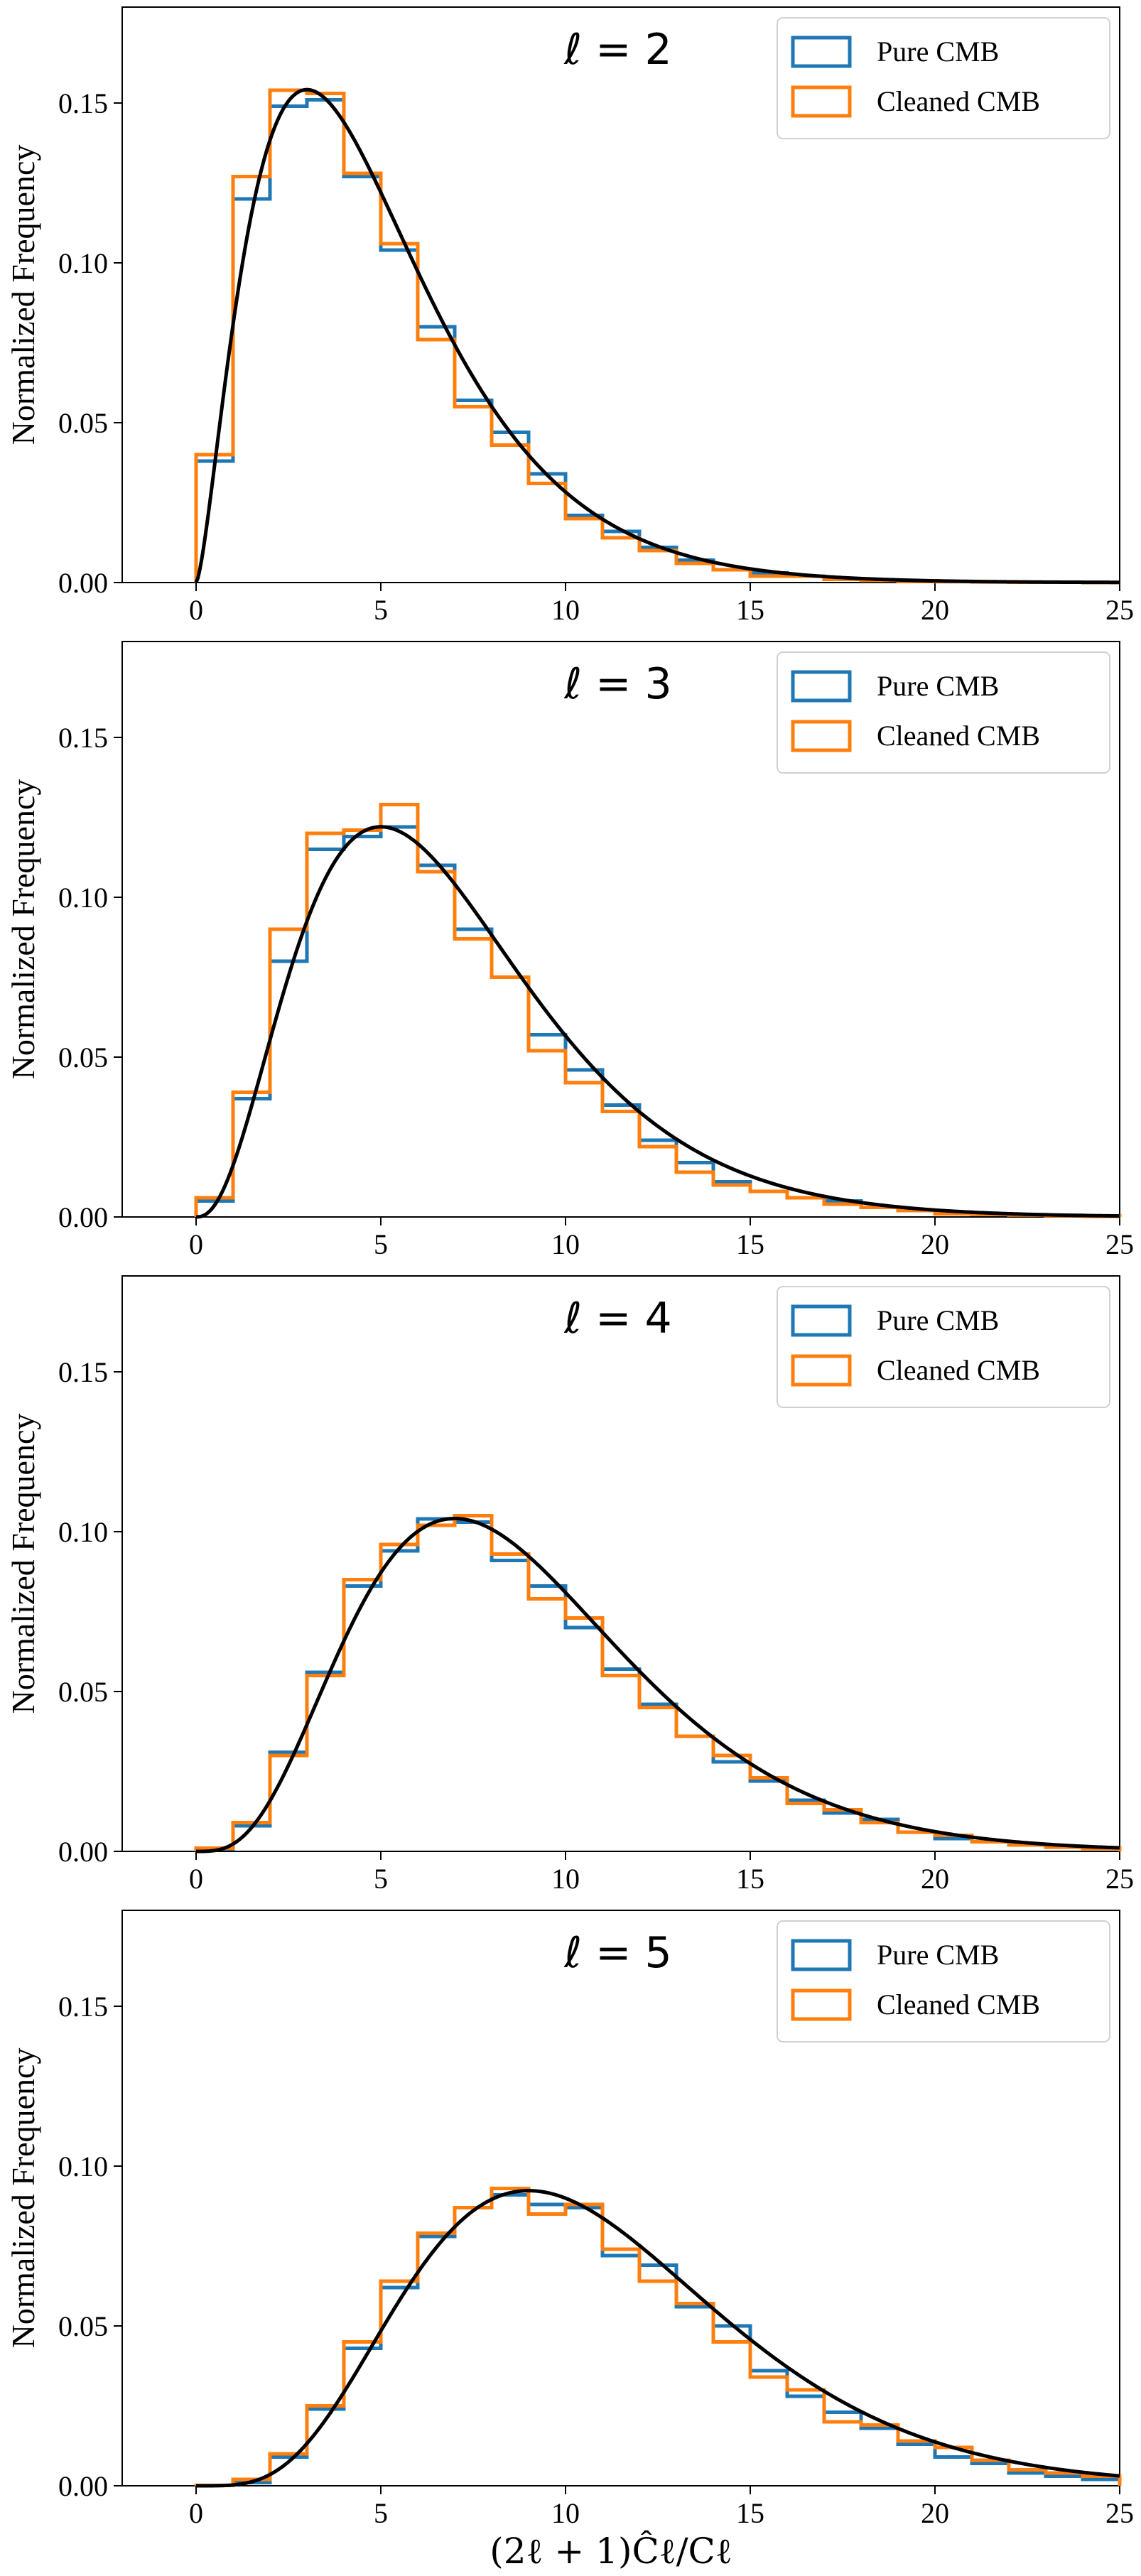  What do you see at coordinates (617, 1318) in the screenshot?
I see `panel-title: ℓ = 4` at bounding box center [617, 1318].